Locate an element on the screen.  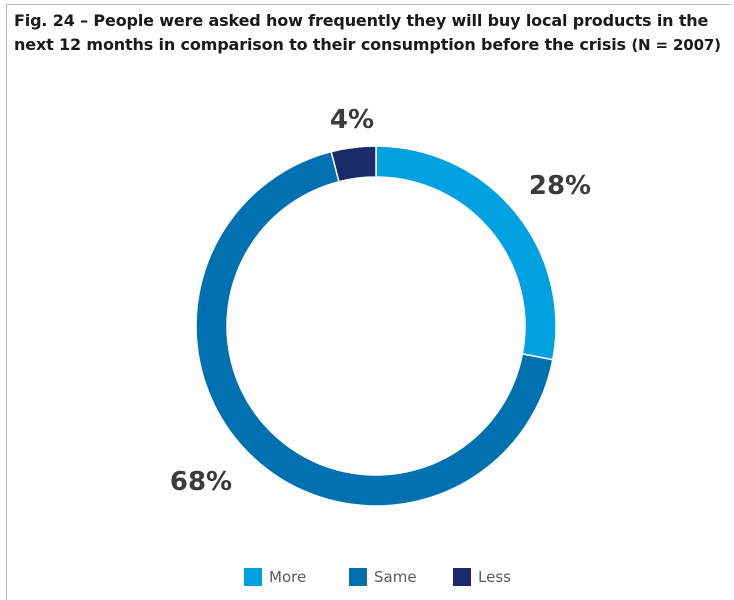
chart-legend: More Same Less is located at coordinates (367, 577).